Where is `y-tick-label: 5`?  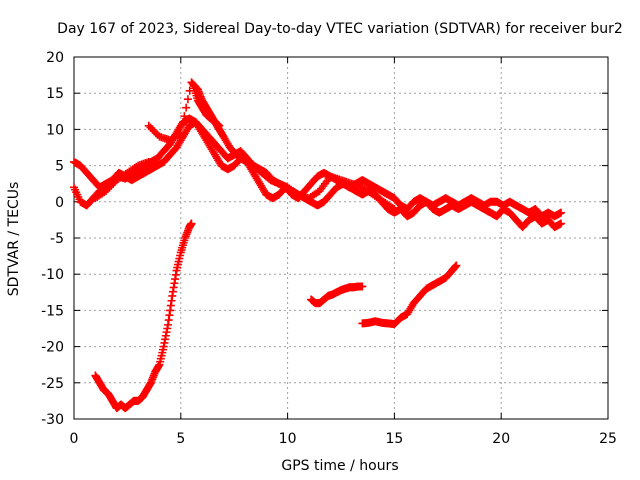
y-tick-label: 5 is located at coordinates (59, 167).